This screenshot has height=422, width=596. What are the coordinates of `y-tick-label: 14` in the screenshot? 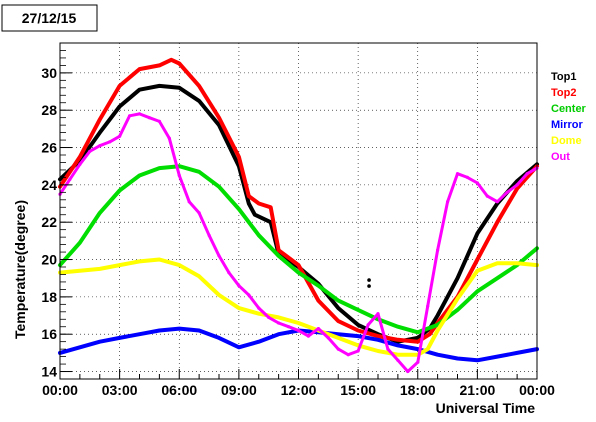 It's located at (49, 372).